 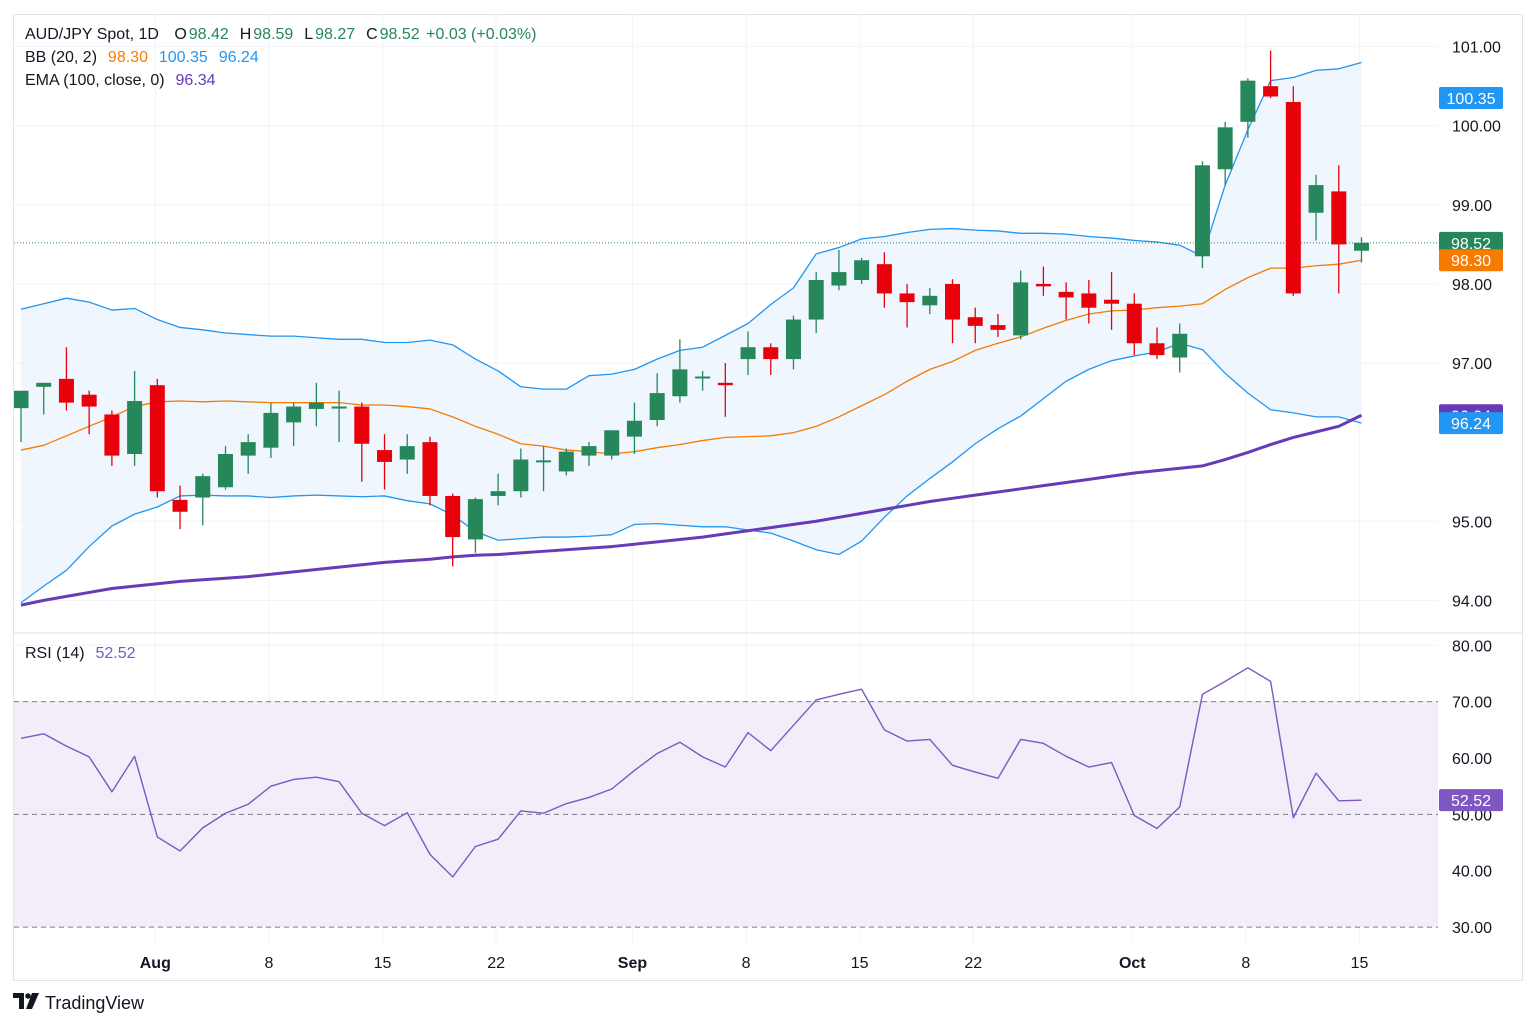 I want to click on bb-lower-price-label-bg, so click(x=1471, y=423).